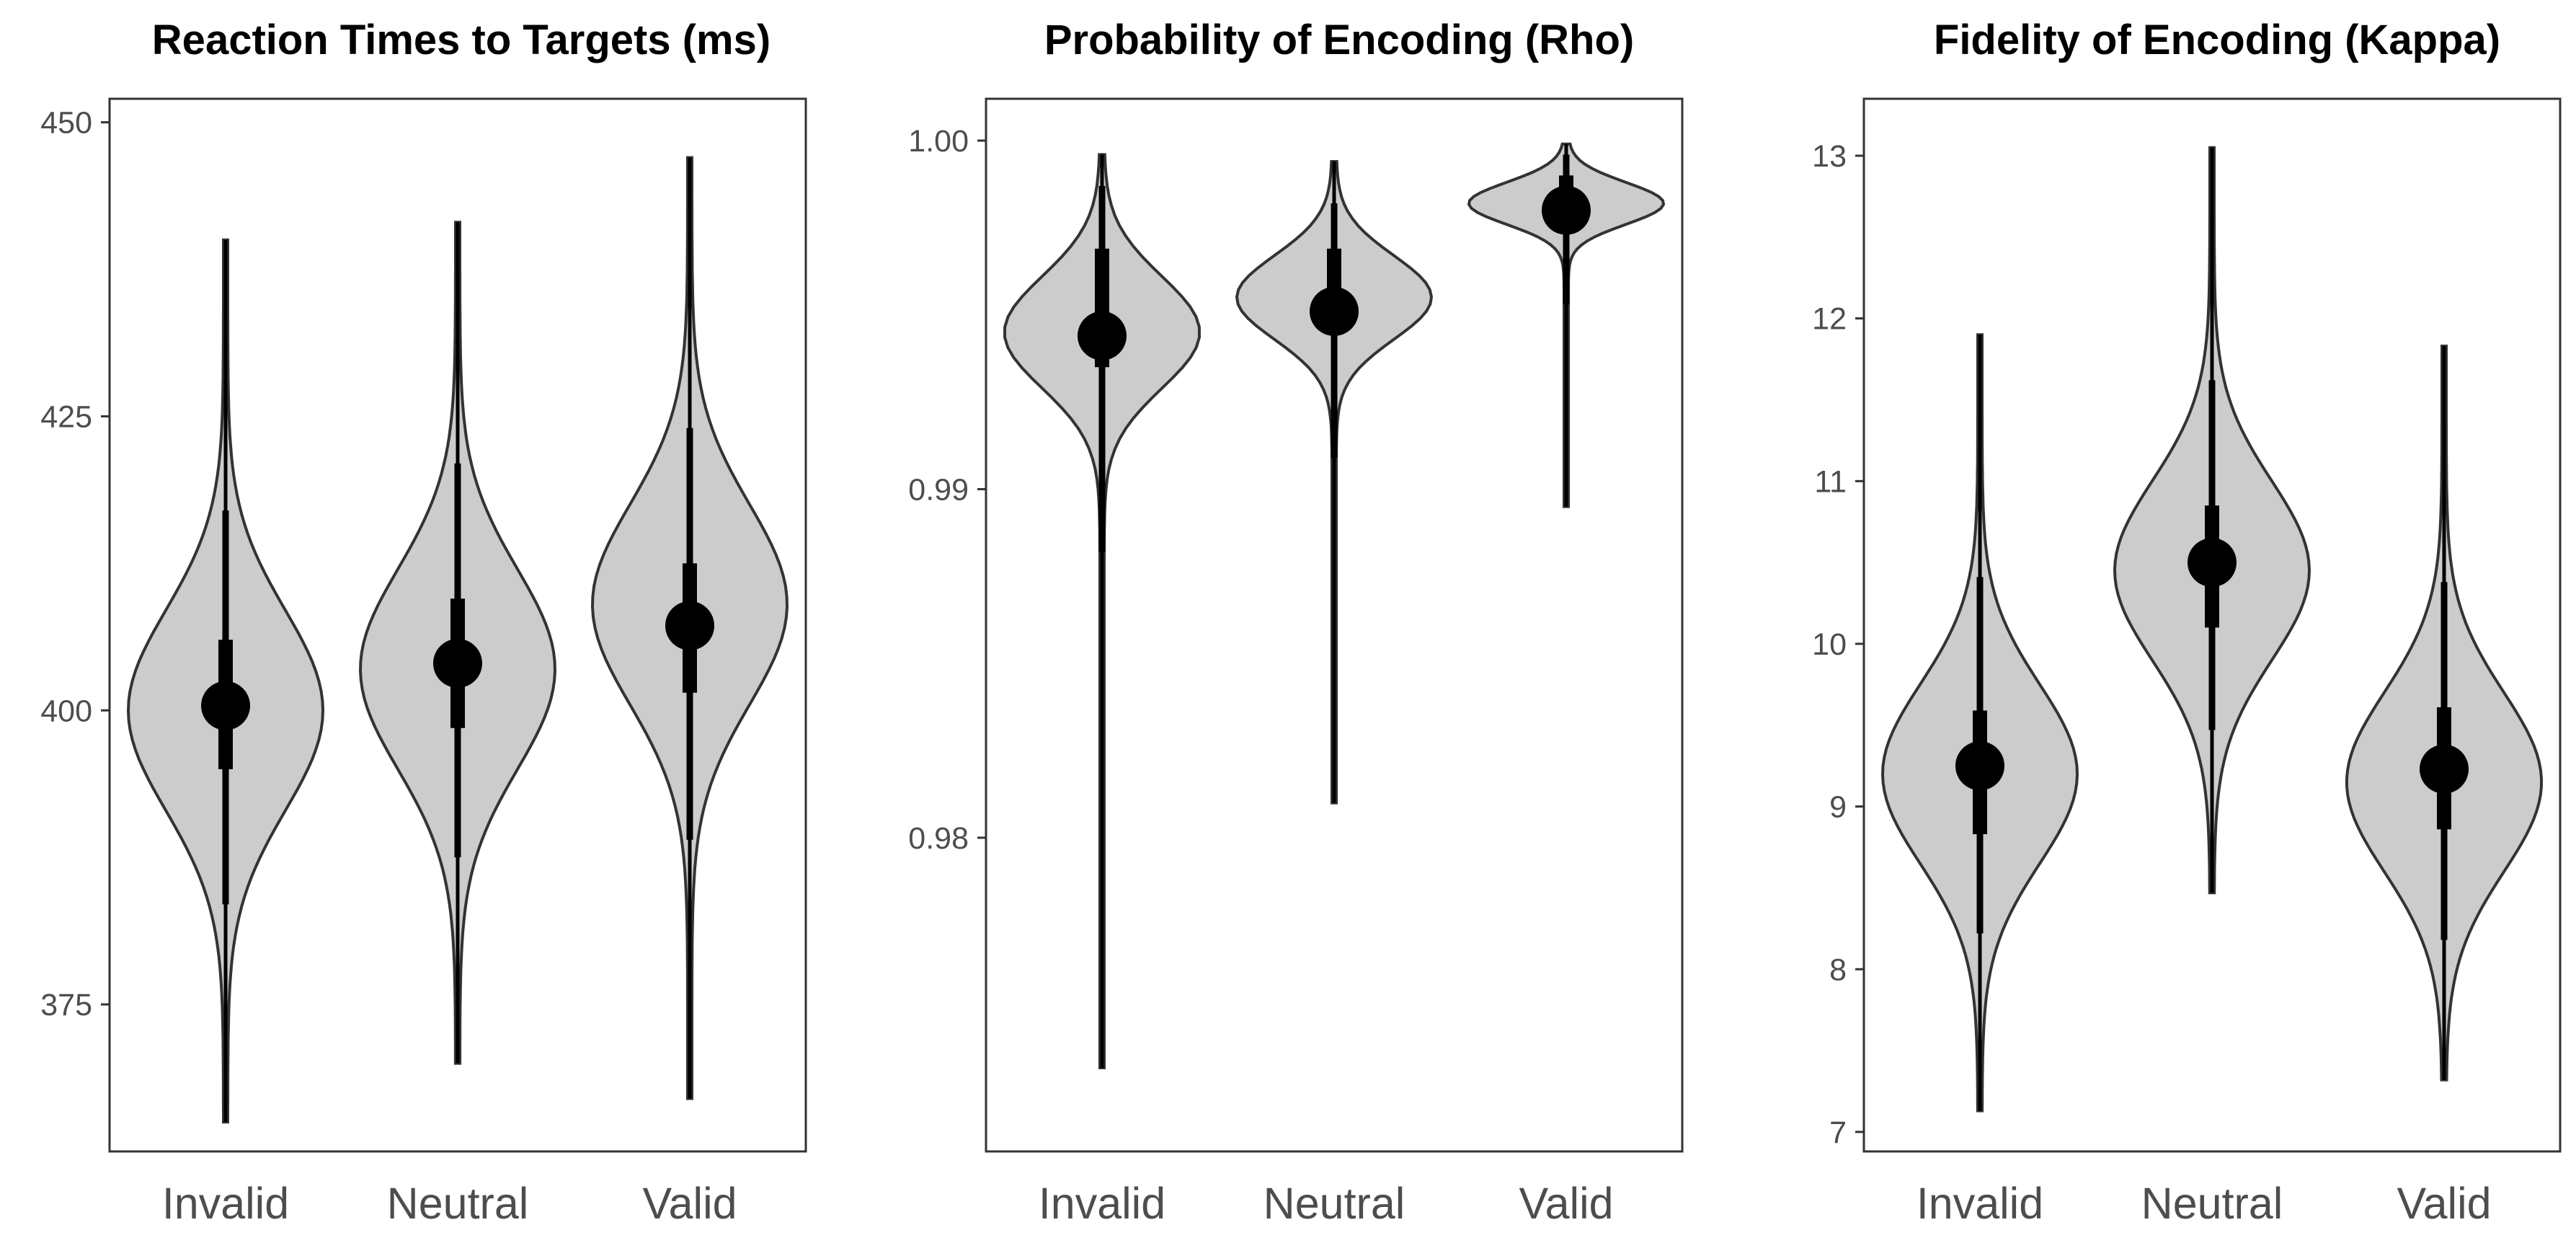  I want to click on panel-title: Reaction Times to Targets (ms), so click(461, 40).